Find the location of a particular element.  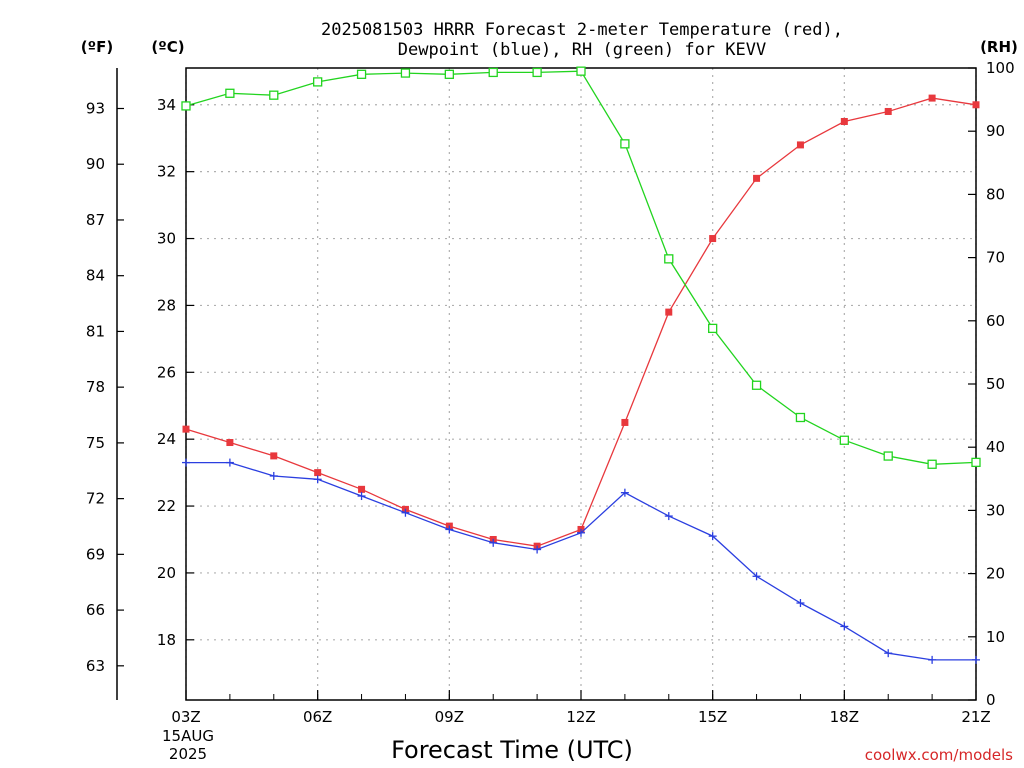

fahrenheit-tick-label: 84 is located at coordinates (95, 276).